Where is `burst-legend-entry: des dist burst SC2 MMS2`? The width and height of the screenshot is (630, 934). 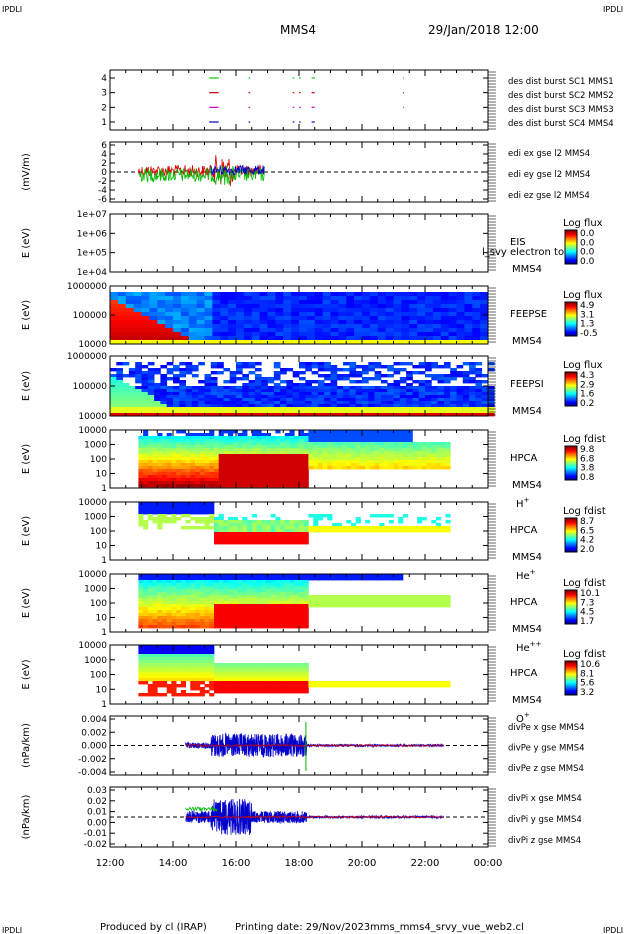 burst-legend-entry: des dist burst SC2 MMS2 is located at coordinates (561, 96).